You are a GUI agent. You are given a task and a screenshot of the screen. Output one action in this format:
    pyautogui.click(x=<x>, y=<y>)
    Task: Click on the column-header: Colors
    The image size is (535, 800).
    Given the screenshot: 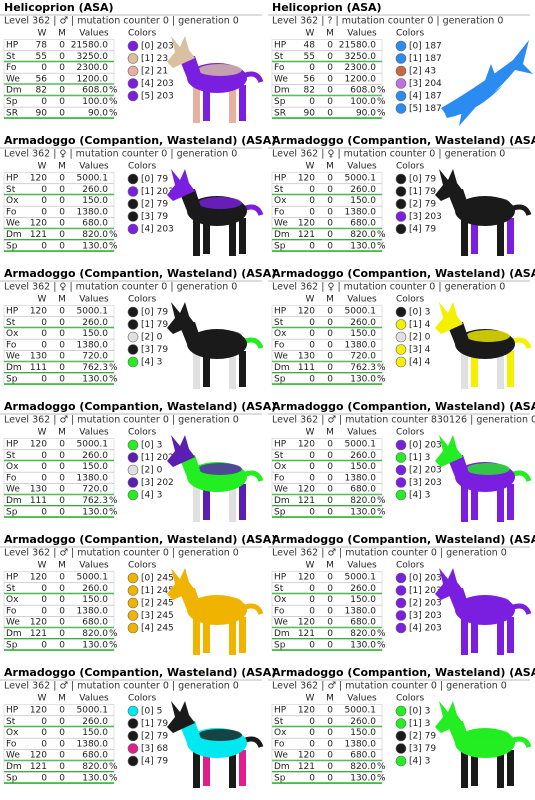 What is the action you would take?
    pyautogui.click(x=410, y=167)
    